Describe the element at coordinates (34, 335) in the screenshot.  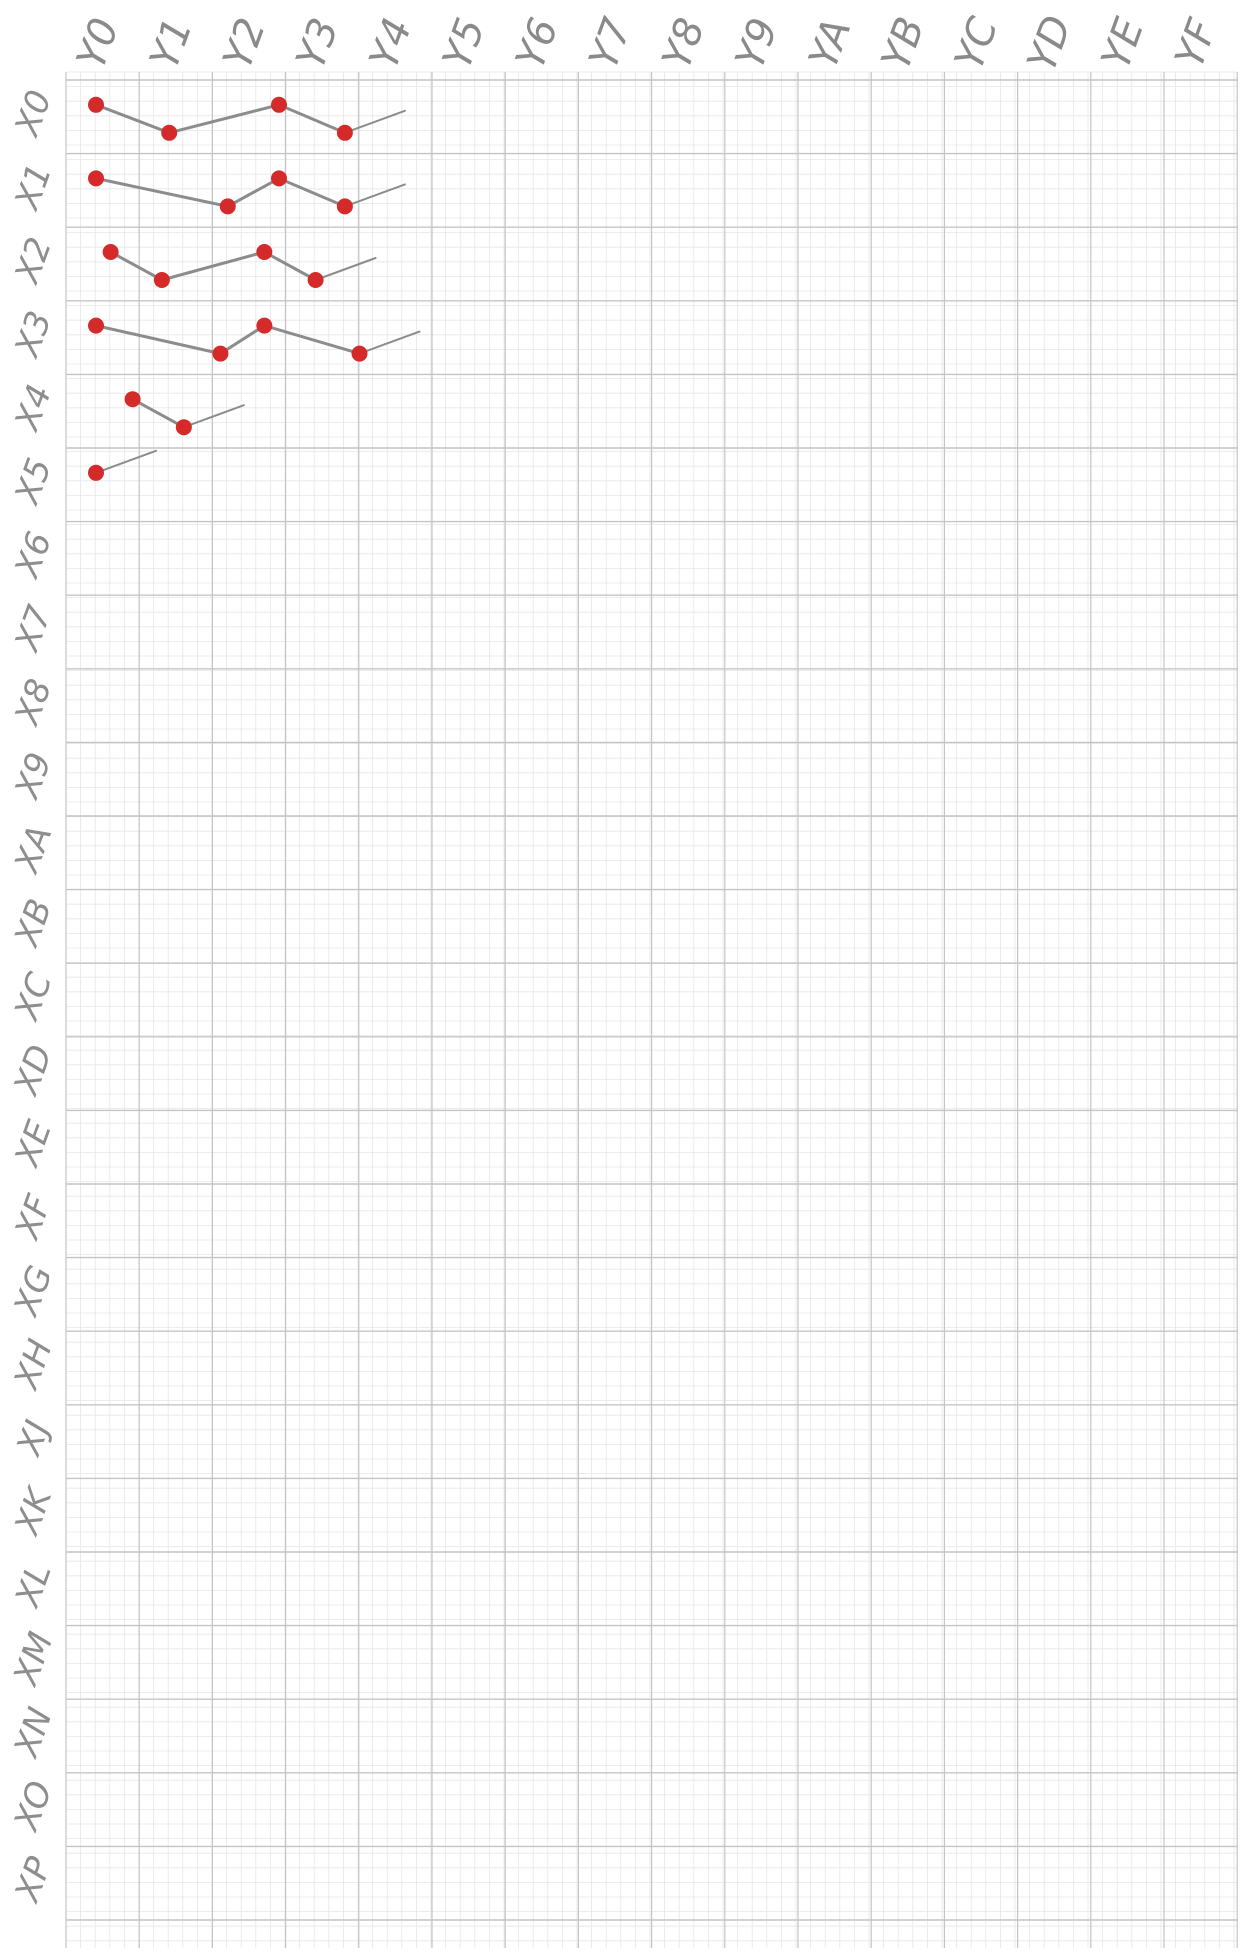
I see `row-label: X3` at that location.